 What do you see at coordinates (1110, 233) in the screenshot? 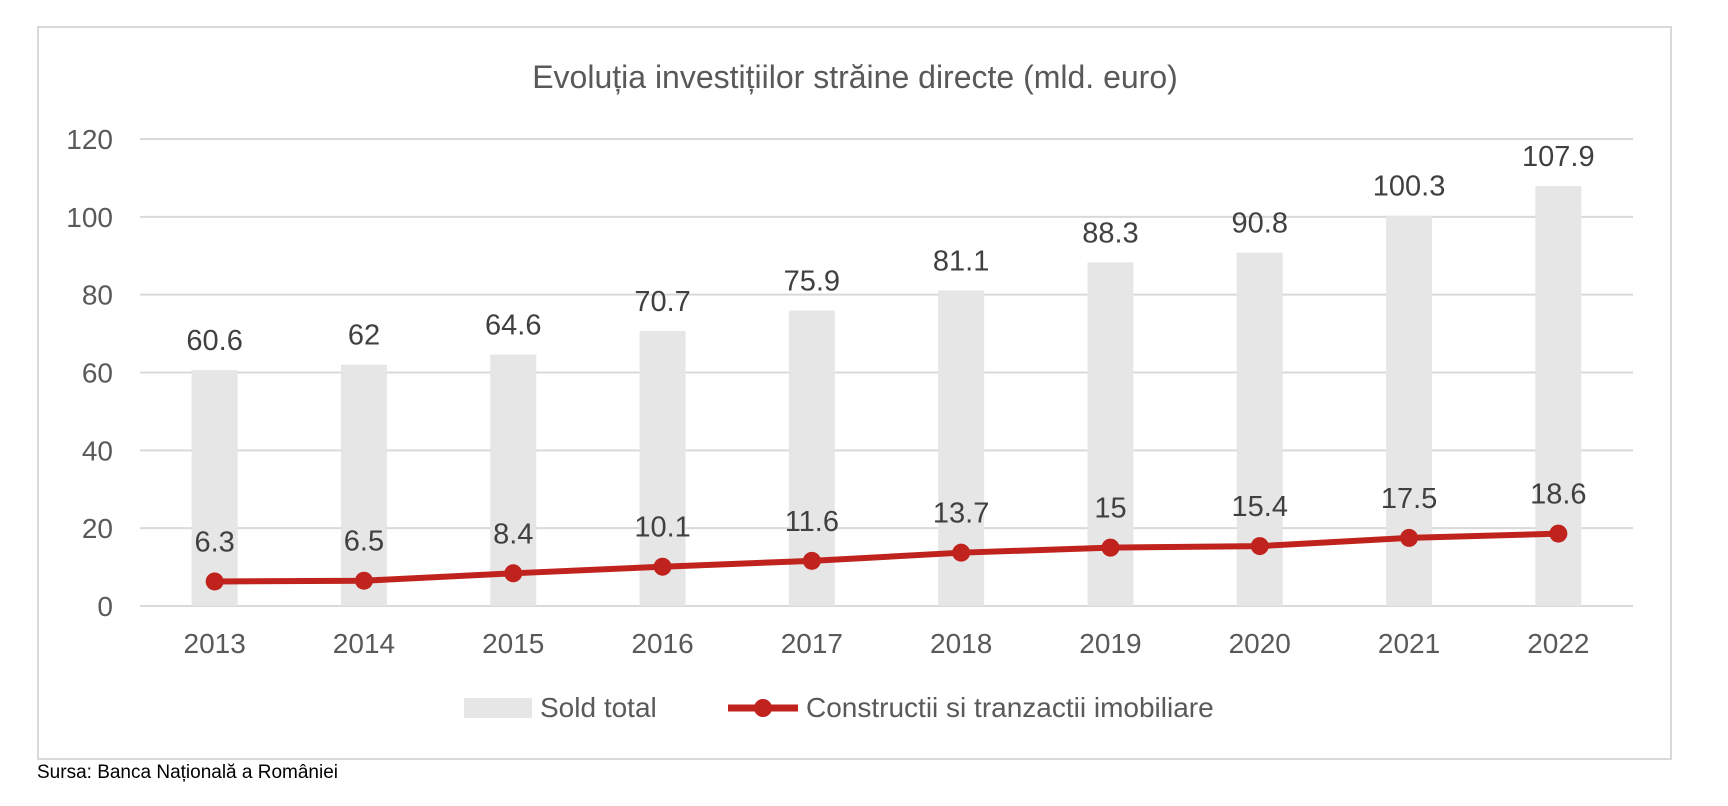
I see `bar-data-label: 88.3` at bounding box center [1110, 233].